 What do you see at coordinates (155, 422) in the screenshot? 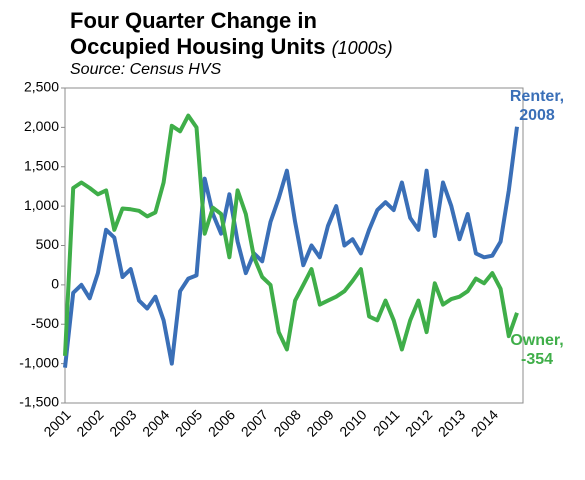
I see `x-tick-label: 2004` at bounding box center [155, 422].